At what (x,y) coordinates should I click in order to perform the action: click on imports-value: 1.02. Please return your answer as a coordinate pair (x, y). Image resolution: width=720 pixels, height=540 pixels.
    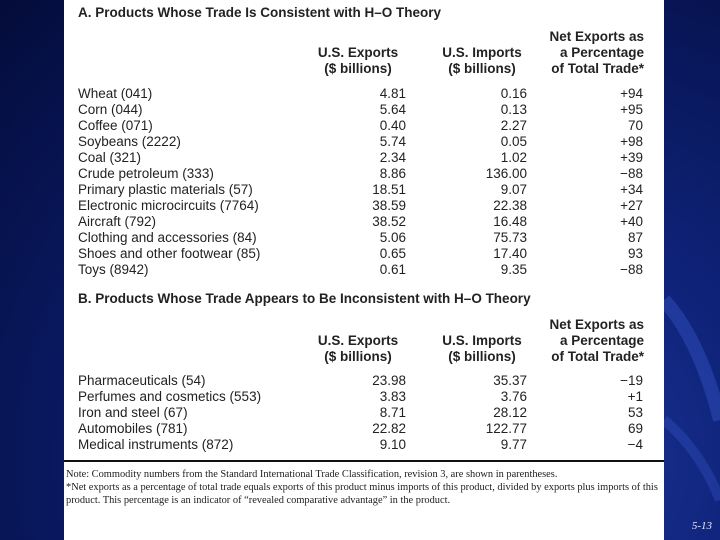
    Looking at the image, I should click on (513, 157).